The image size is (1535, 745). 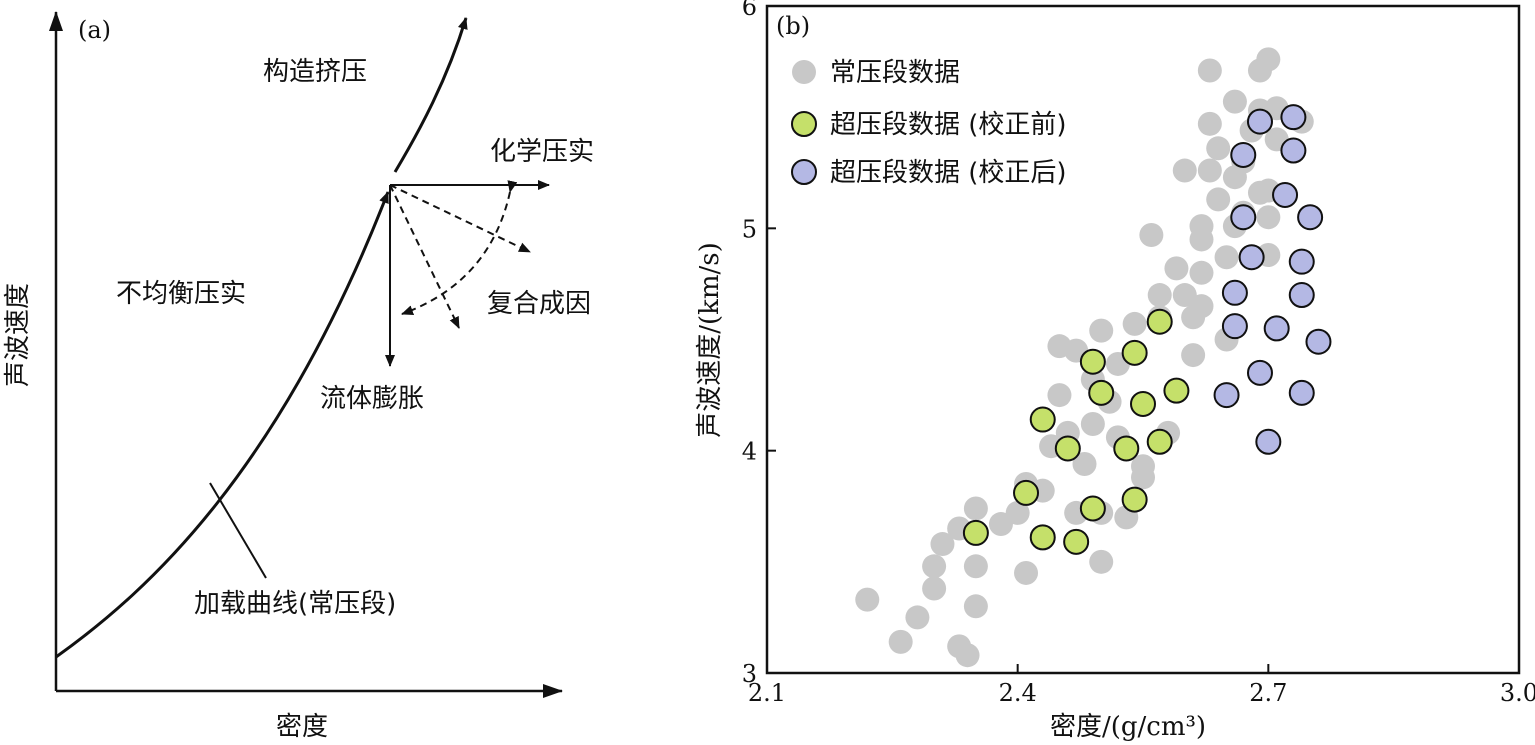 What do you see at coordinates (295, 604) in the screenshot?
I see `label-loading-curve: 加载曲线(常压段)` at bounding box center [295, 604].